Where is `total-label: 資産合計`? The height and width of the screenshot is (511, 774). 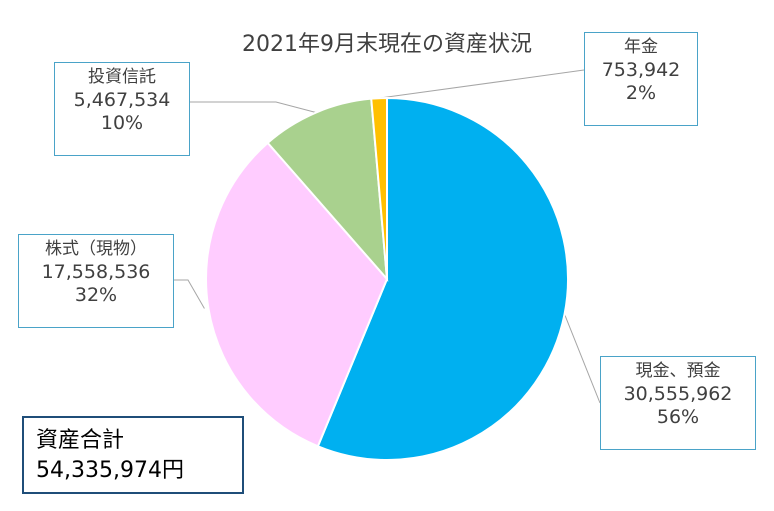 total-label: 資産合計 is located at coordinates (80, 440).